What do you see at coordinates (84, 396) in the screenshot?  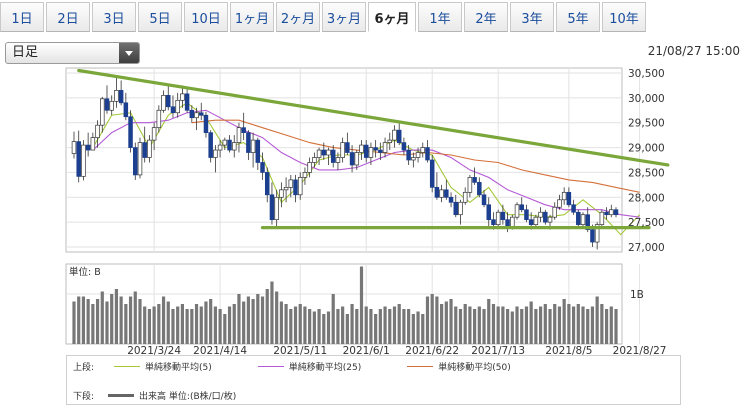 I see `legend-lower-label: 下段:` at bounding box center [84, 396].